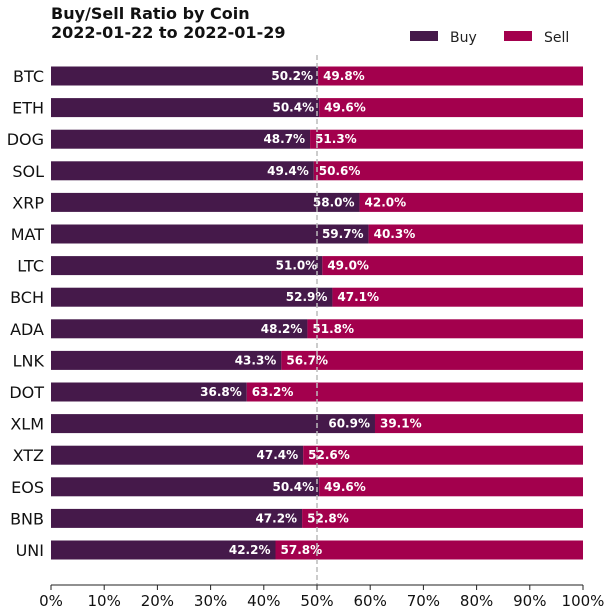  I want to click on bar-buy-eos, so click(185, 487).